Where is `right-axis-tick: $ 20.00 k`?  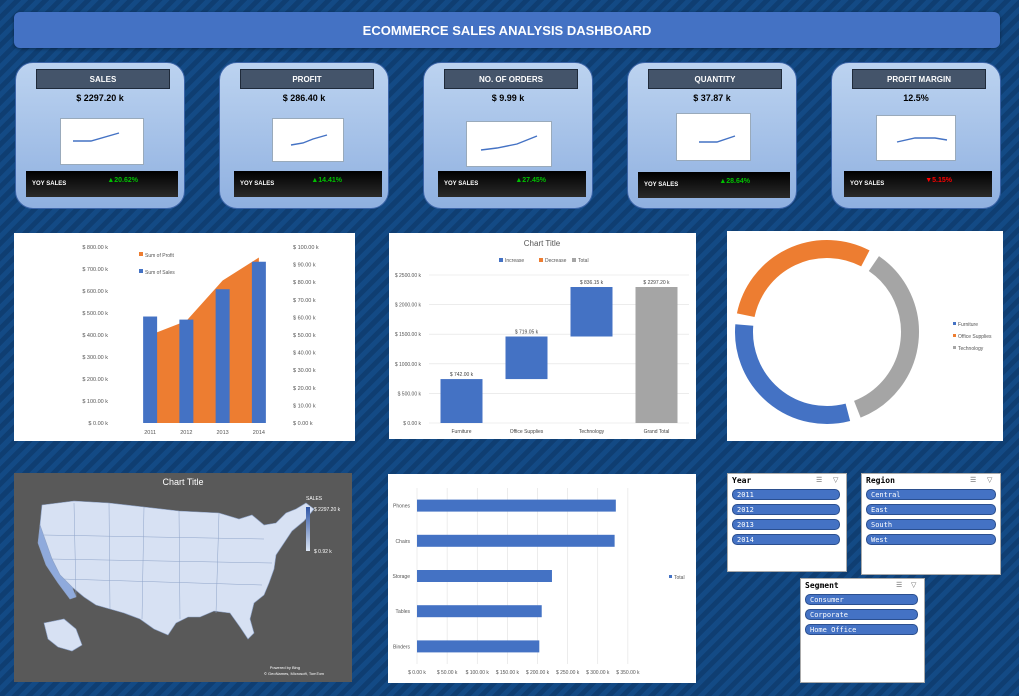 right-axis-tick: $ 20.00 k is located at coordinates (304, 389).